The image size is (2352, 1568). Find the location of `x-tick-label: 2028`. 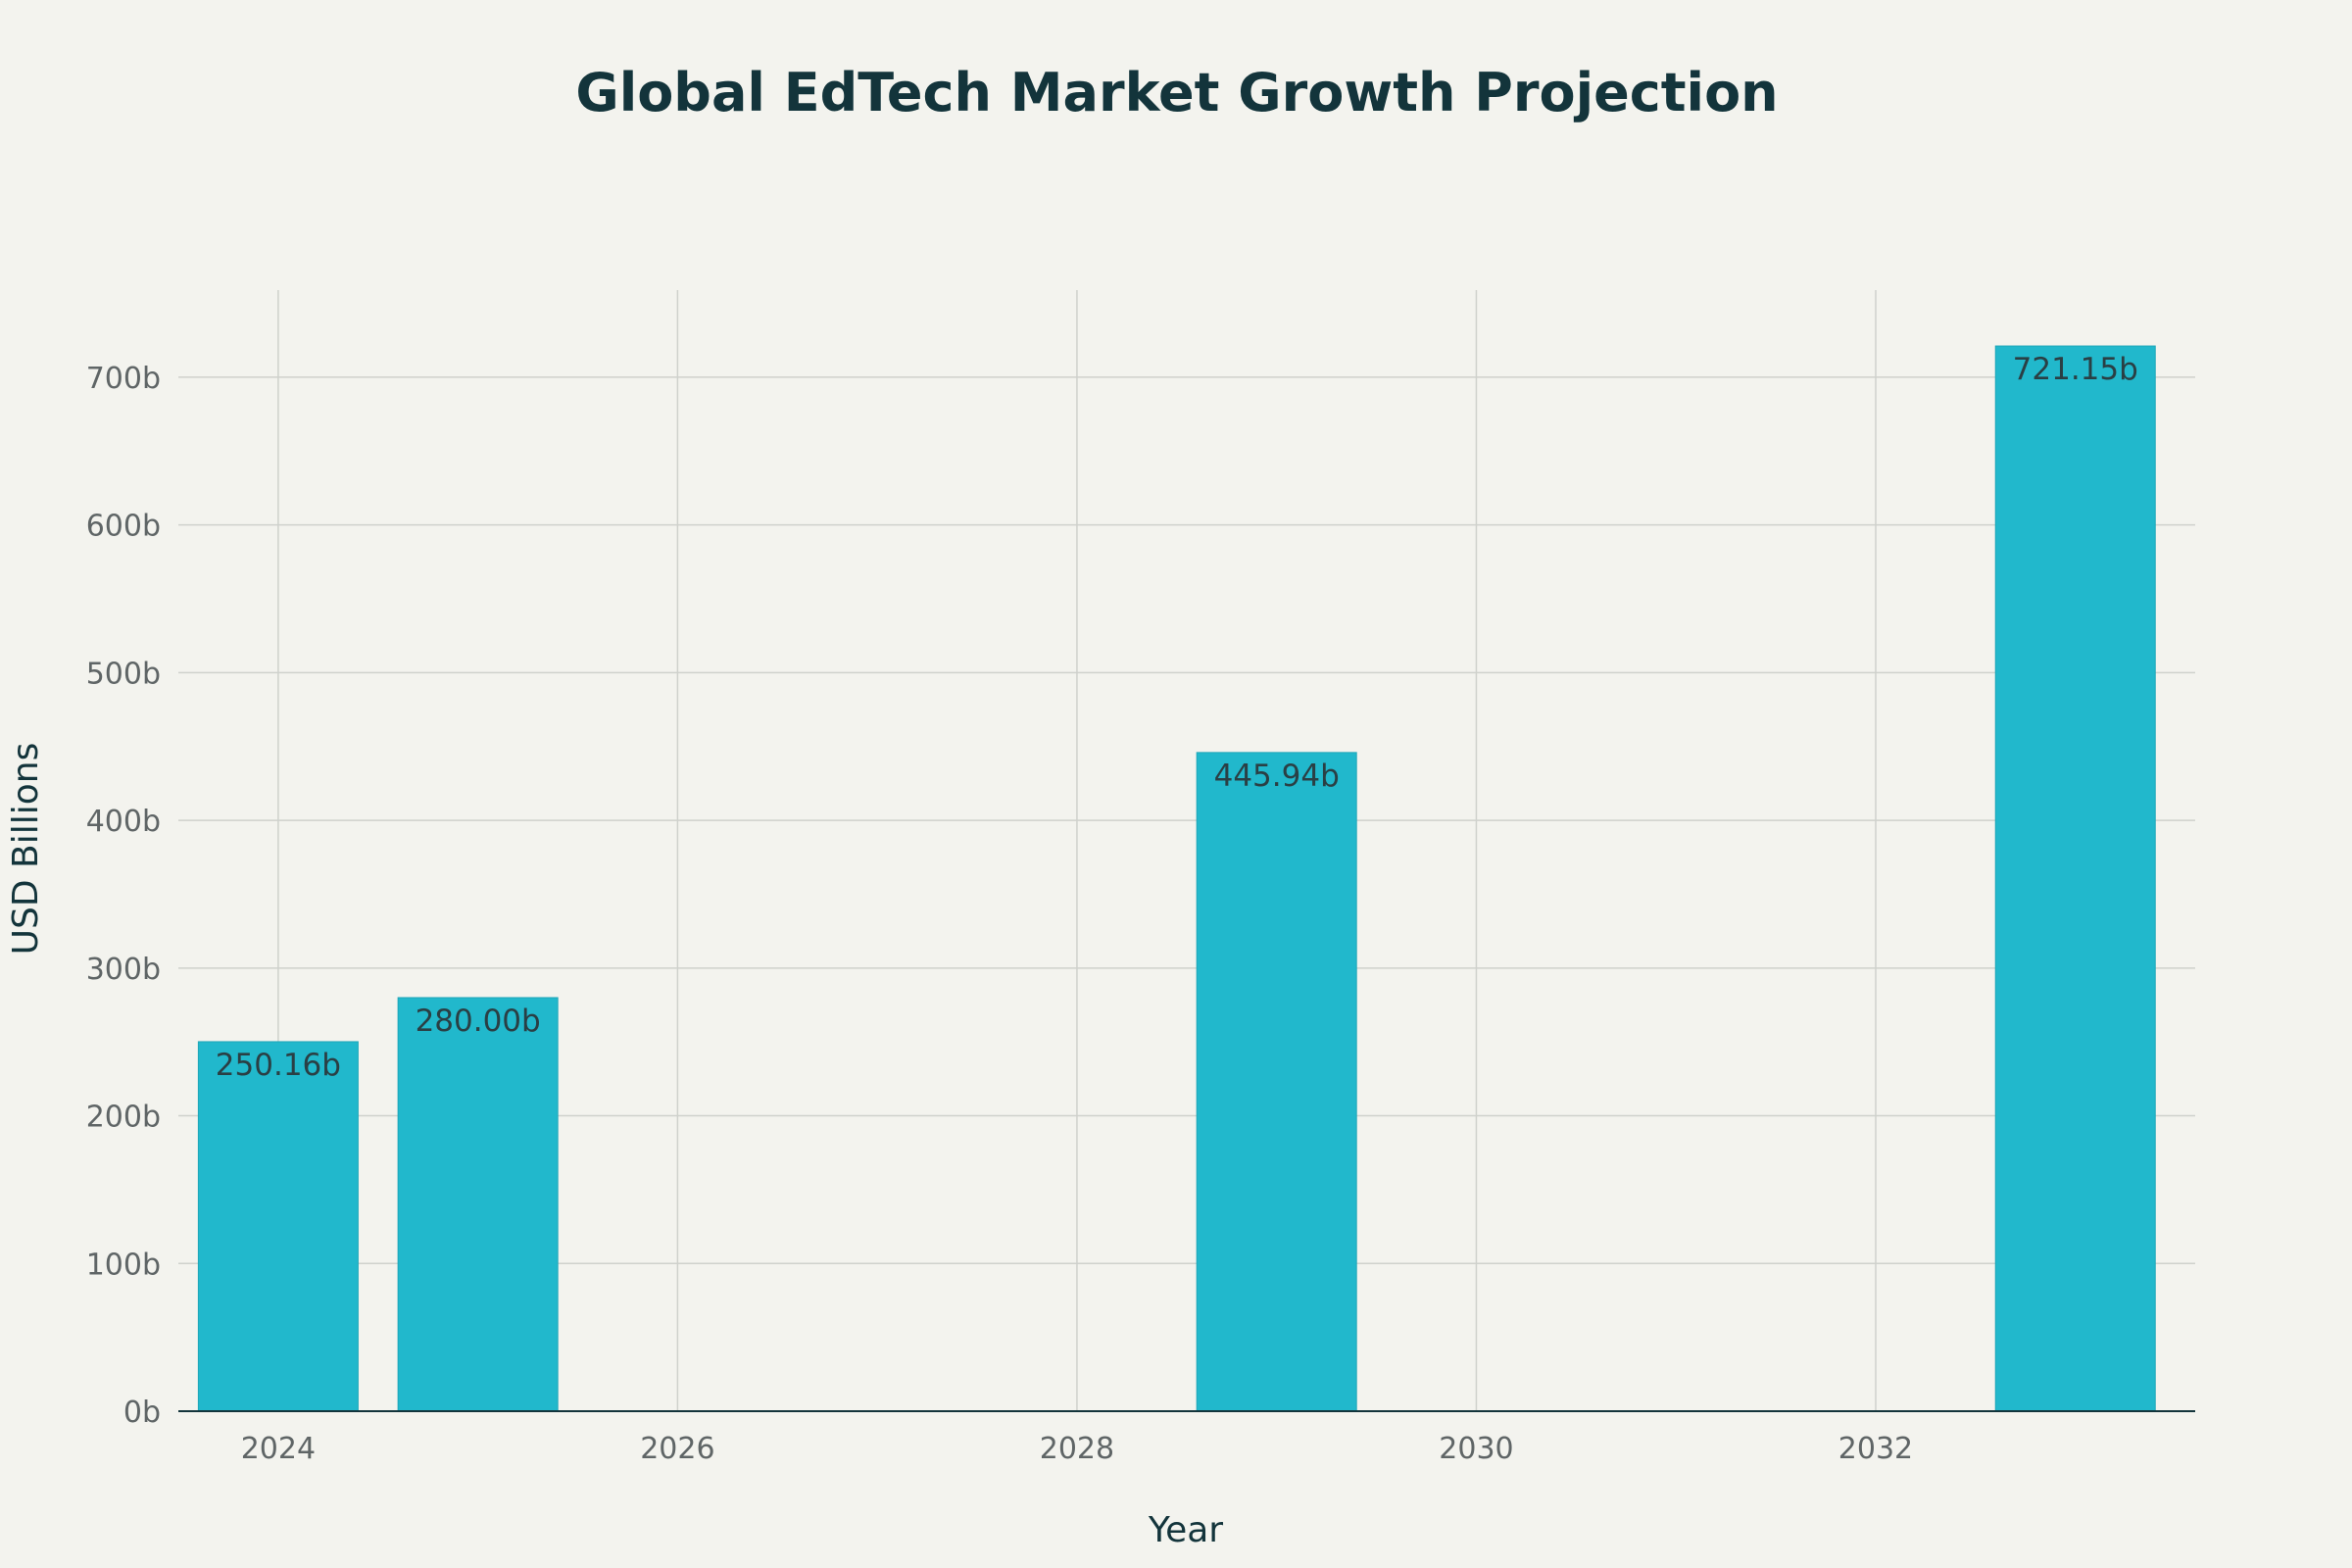

x-tick-label: 2028 is located at coordinates (1077, 1449).